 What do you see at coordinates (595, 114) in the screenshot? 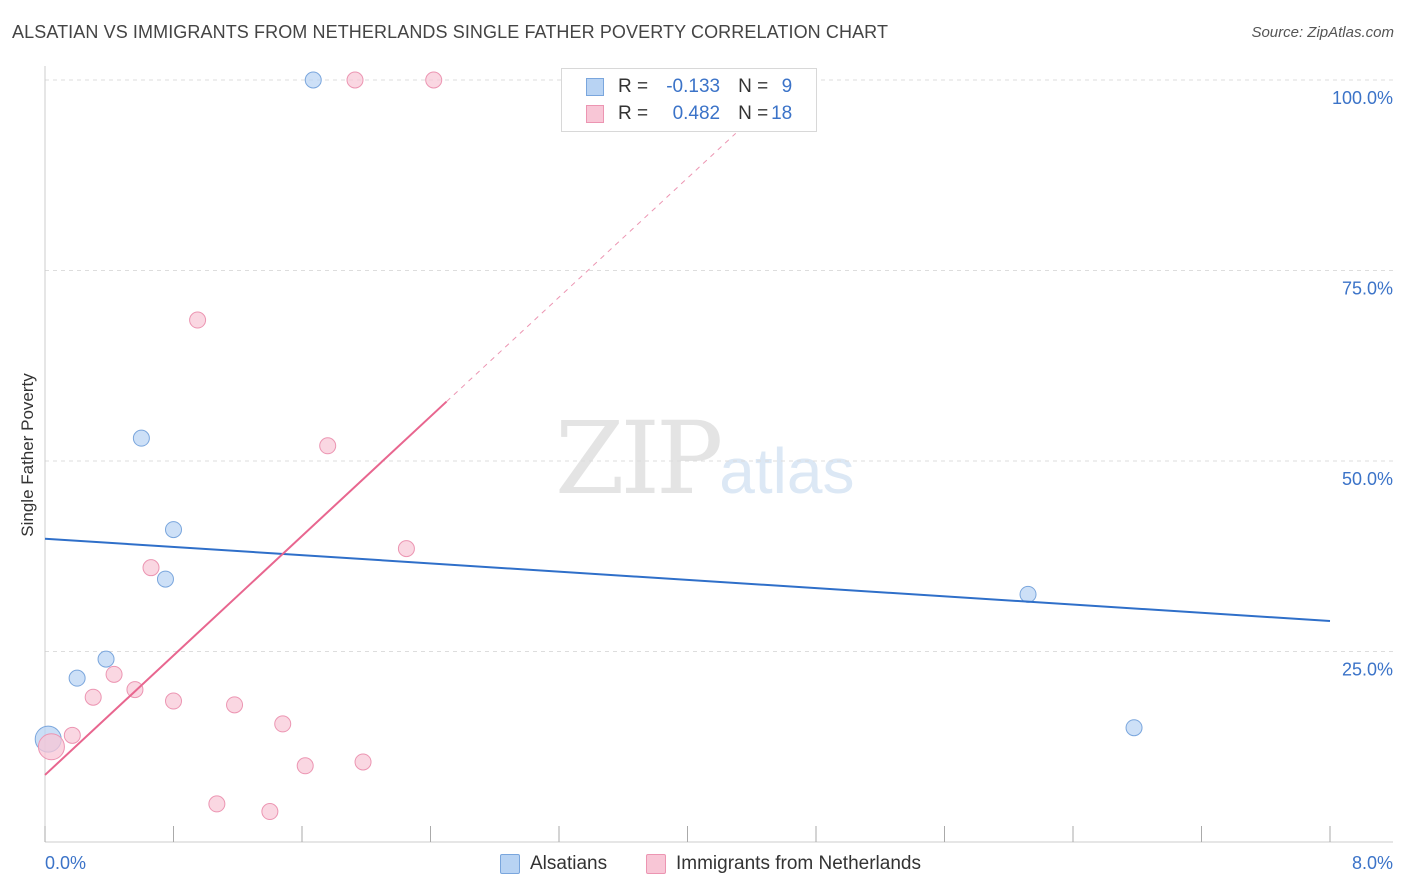
I see `legend-swatch-pink` at bounding box center [595, 114].